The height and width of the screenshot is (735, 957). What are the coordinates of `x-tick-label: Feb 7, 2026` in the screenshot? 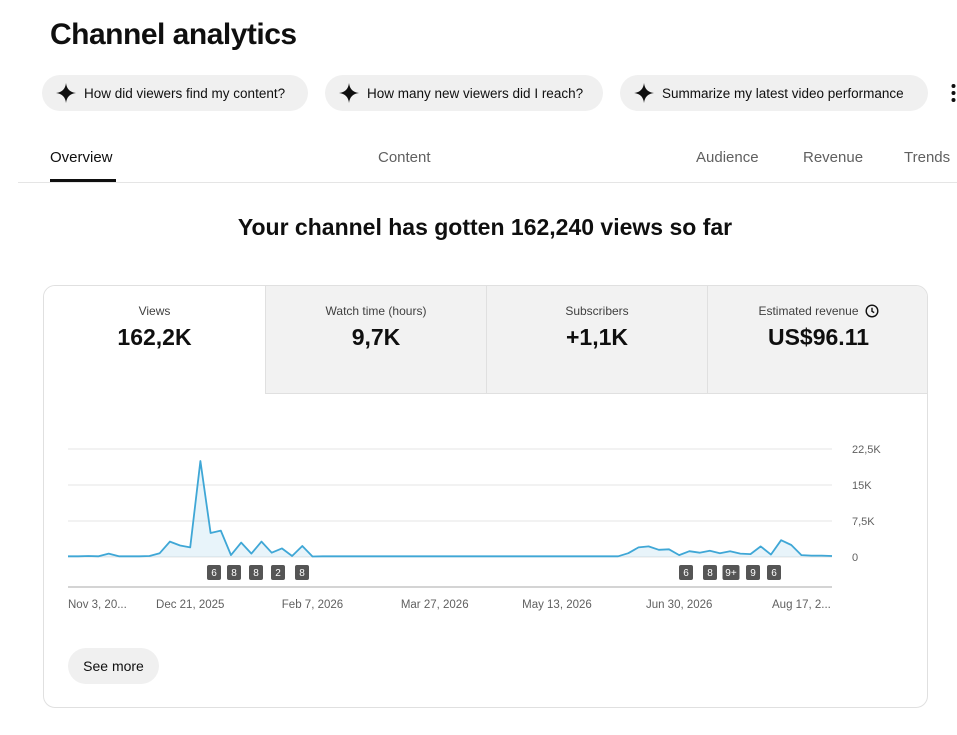 It's located at (312, 605).